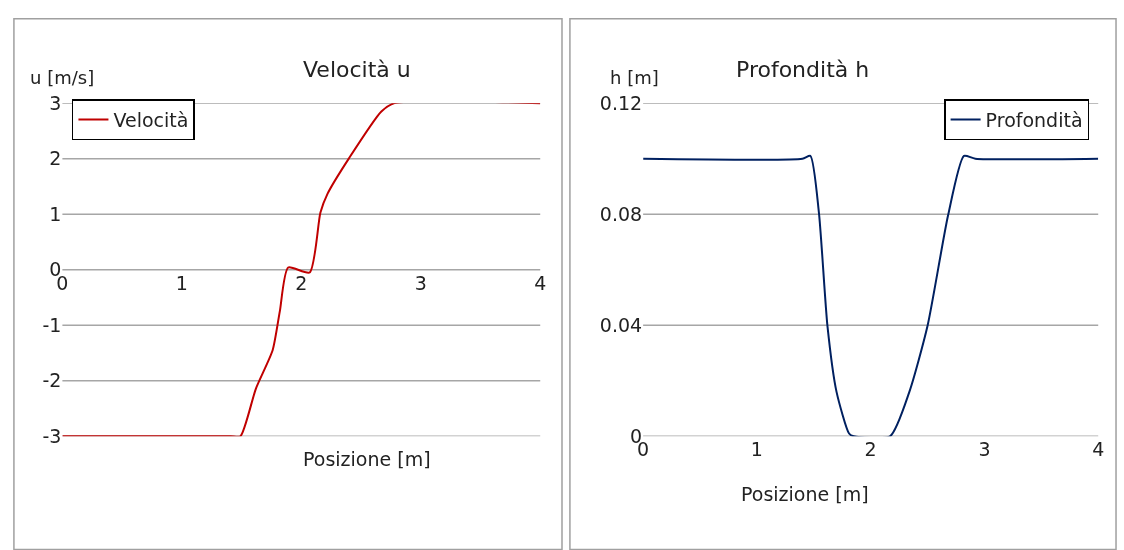 Image resolution: width=1124 pixels, height=550 pixels. I want to click on y-tick-label: 0.08, so click(621, 213).